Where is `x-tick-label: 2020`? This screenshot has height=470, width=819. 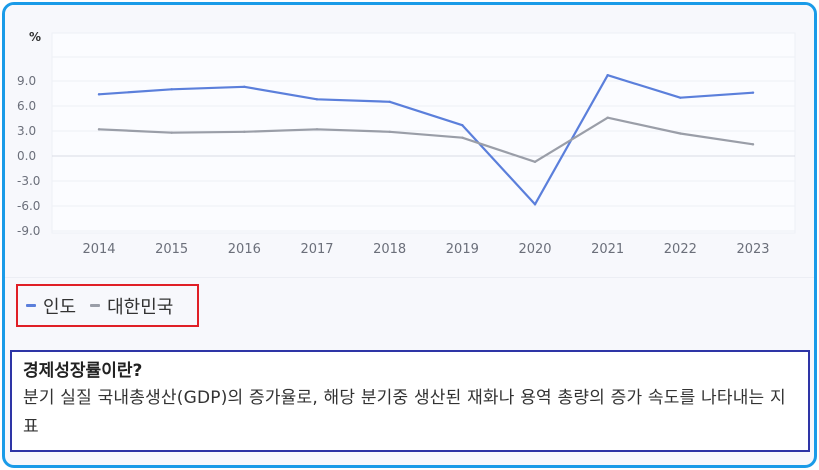
x-tick-label: 2020 is located at coordinates (534, 249).